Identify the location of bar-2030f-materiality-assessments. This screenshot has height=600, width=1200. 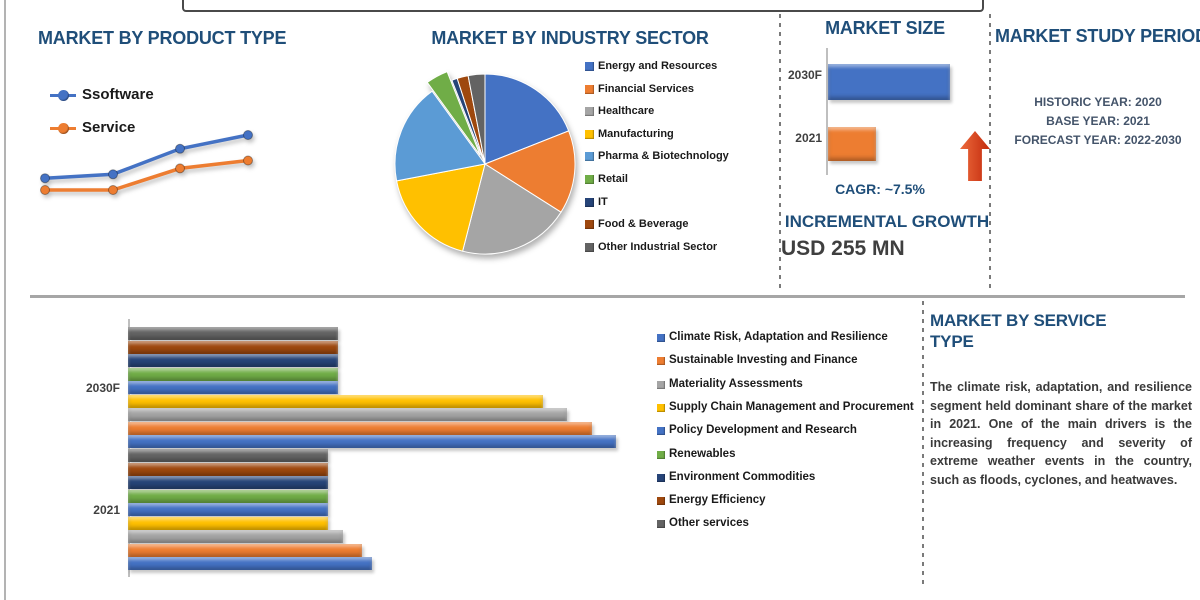
(347, 414).